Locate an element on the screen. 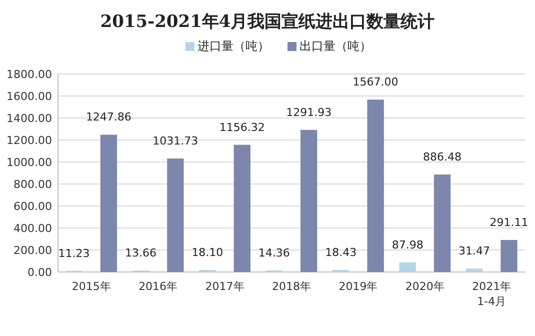 Image resolution: width=535 pixels, height=336 pixels. legend-label: 出口量（吨） is located at coordinates (336, 46).